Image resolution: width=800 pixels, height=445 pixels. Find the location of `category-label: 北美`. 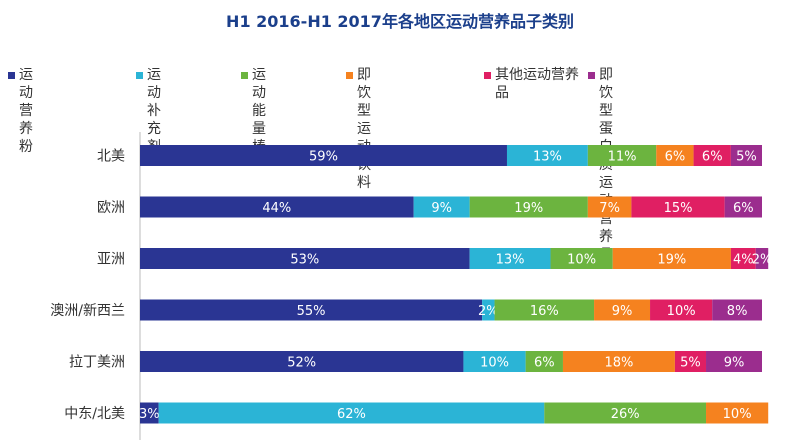

category-label: 北美 is located at coordinates (111, 157).